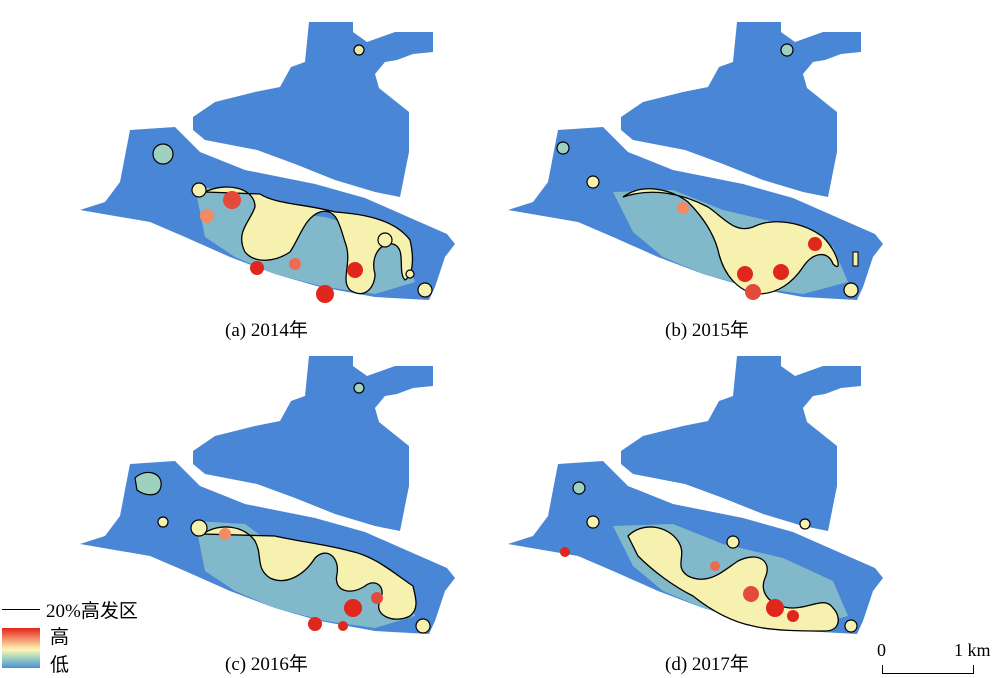 The image size is (1000, 678). What do you see at coordinates (87, 636) in the screenshot?
I see `map-legend: 20%高发区 高 低` at bounding box center [87, 636].